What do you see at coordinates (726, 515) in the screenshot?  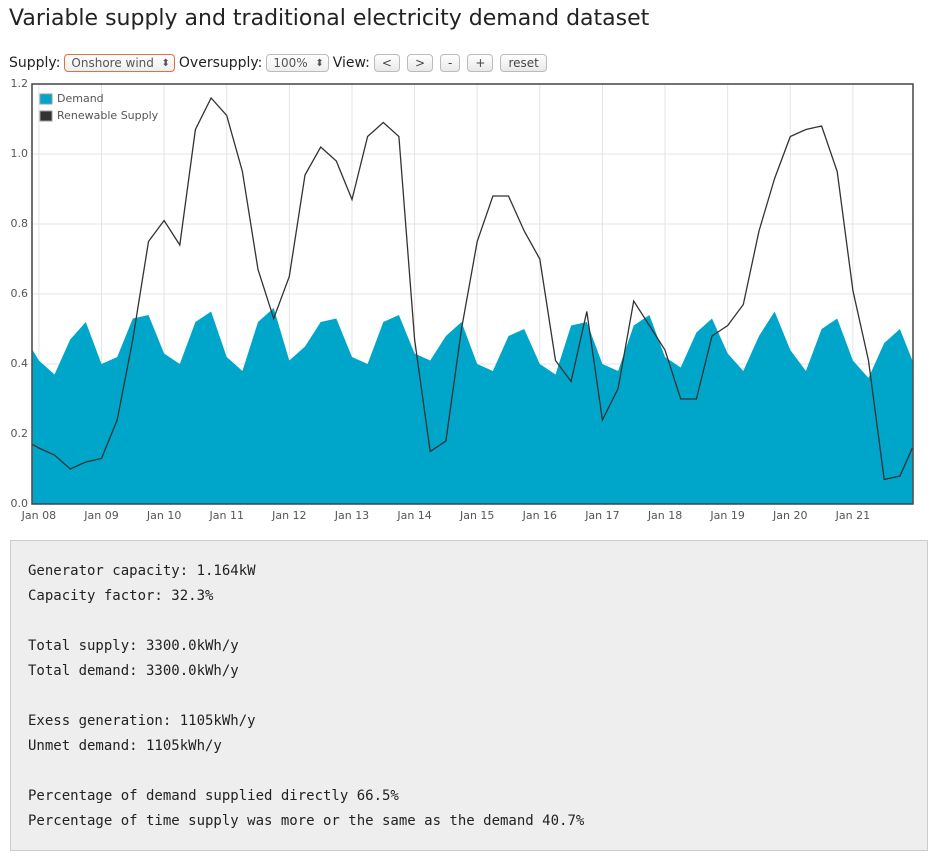 I see `x-tick-label: Jan 19` at bounding box center [726, 515].